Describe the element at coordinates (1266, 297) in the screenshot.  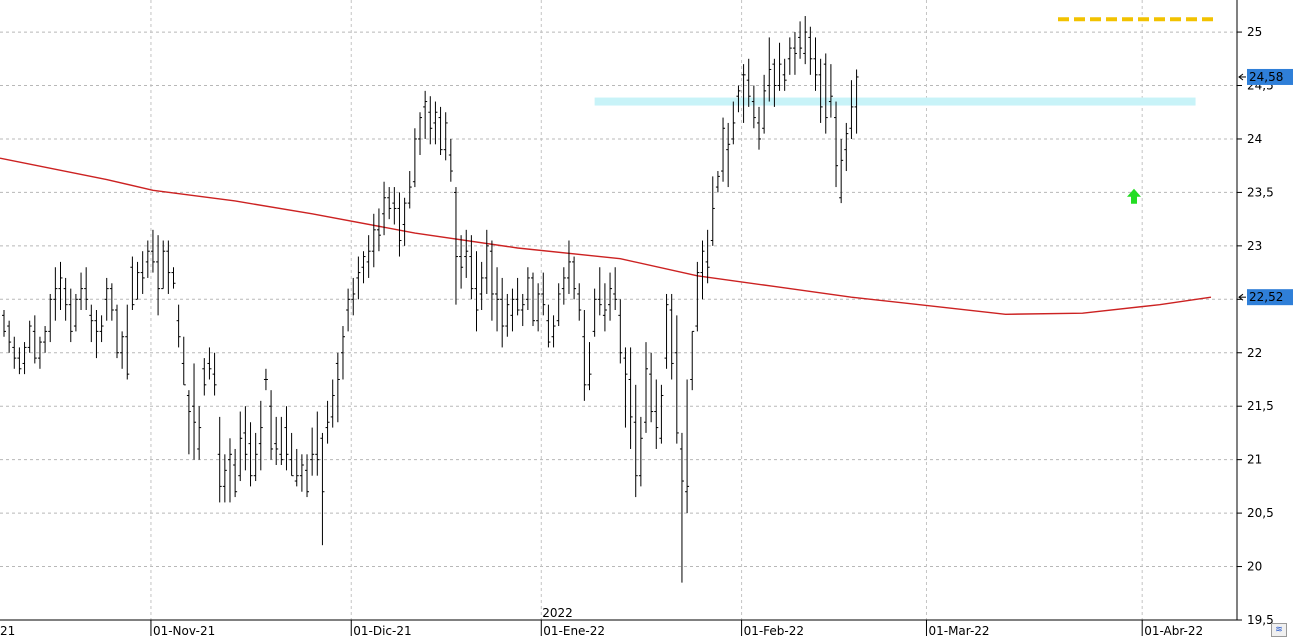
I see `price-tag-value: 22,52` at that location.